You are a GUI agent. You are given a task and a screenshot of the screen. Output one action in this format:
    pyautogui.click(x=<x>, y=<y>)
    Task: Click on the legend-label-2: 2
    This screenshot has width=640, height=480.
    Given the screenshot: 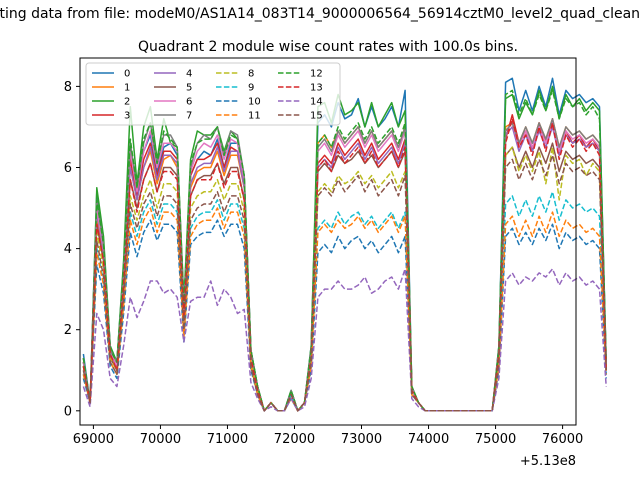 What is the action you would take?
    pyautogui.click(x=127, y=102)
    